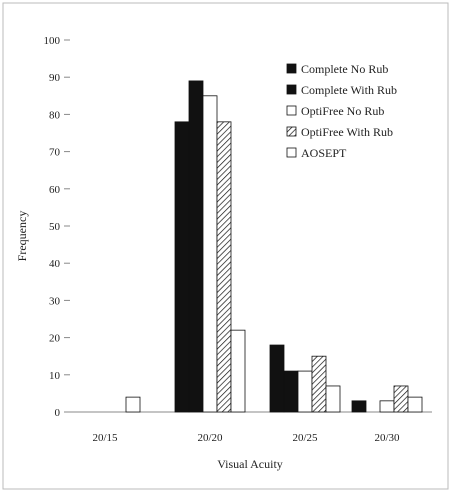 The height and width of the screenshot is (493, 452). Describe the element at coordinates (344, 69) in the screenshot. I see `legend-label: Complete No Rub` at that location.